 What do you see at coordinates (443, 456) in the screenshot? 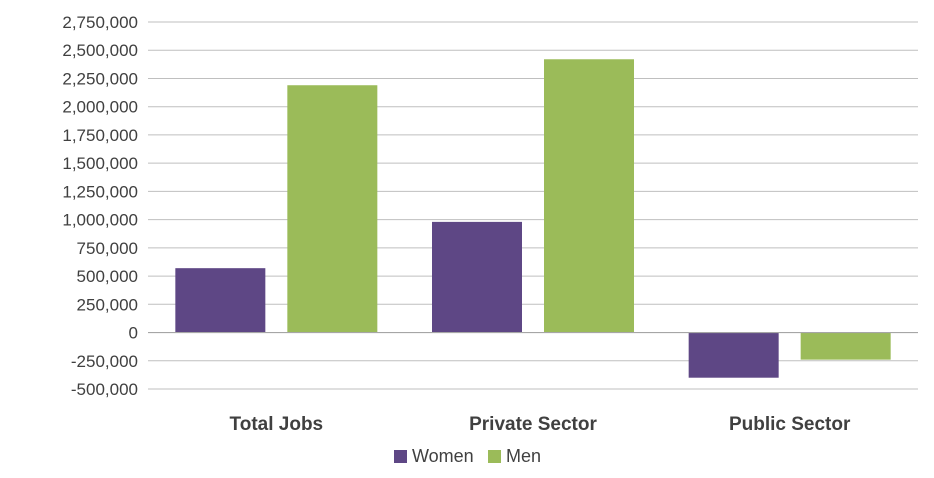
I see `legend-label-women: Women` at bounding box center [443, 456].